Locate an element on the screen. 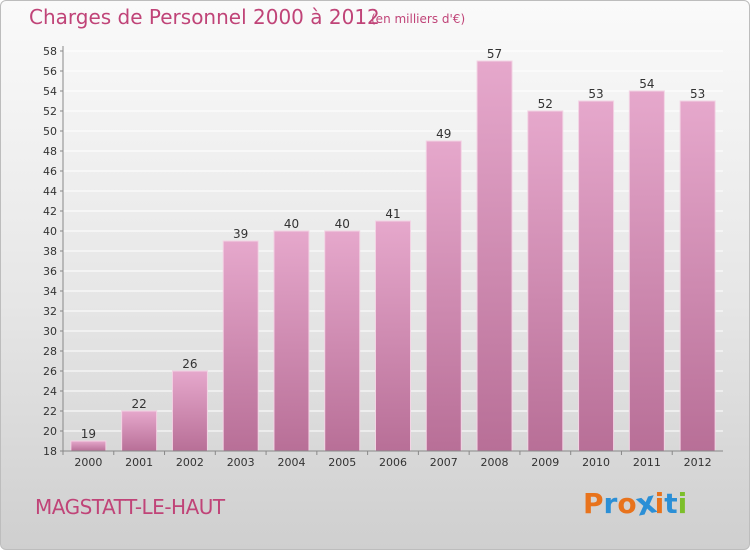 Image resolution: width=750 pixels, height=550 pixels. y-tick-label: 48 is located at coordinates (50, 151).